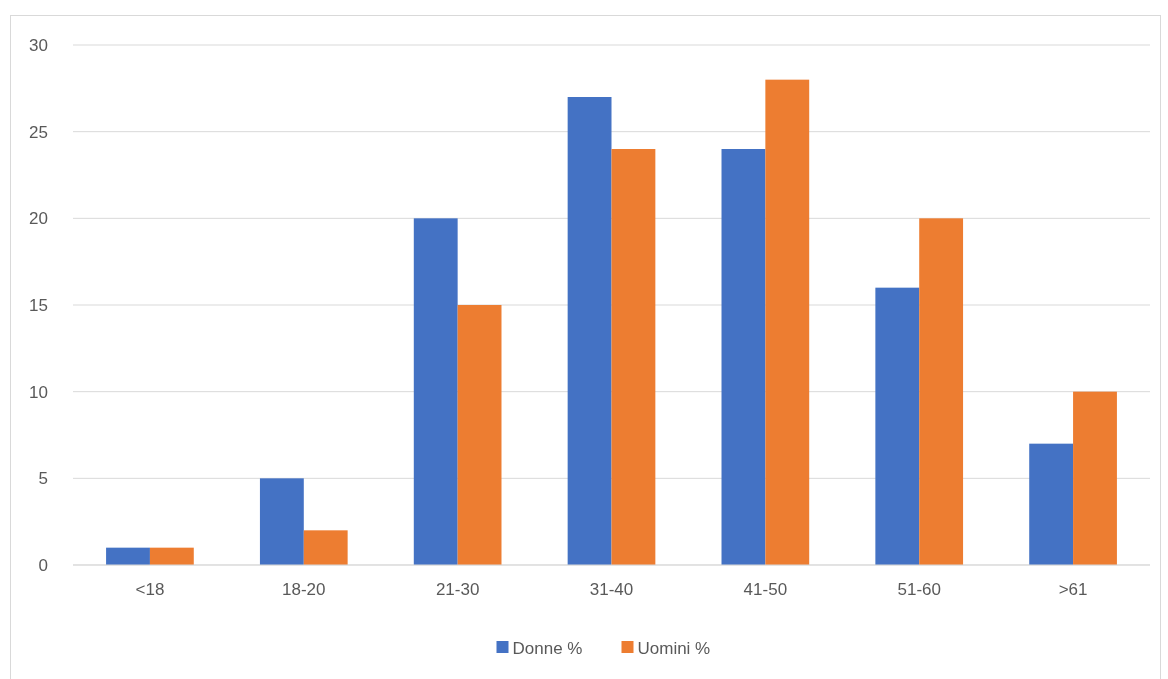 The height and width of the screenshot is (679, 1168). What do you see at coordinates (150, 589) in the screenshot?
I see `x-tick-label: <18` at bounding box center [150, 589].